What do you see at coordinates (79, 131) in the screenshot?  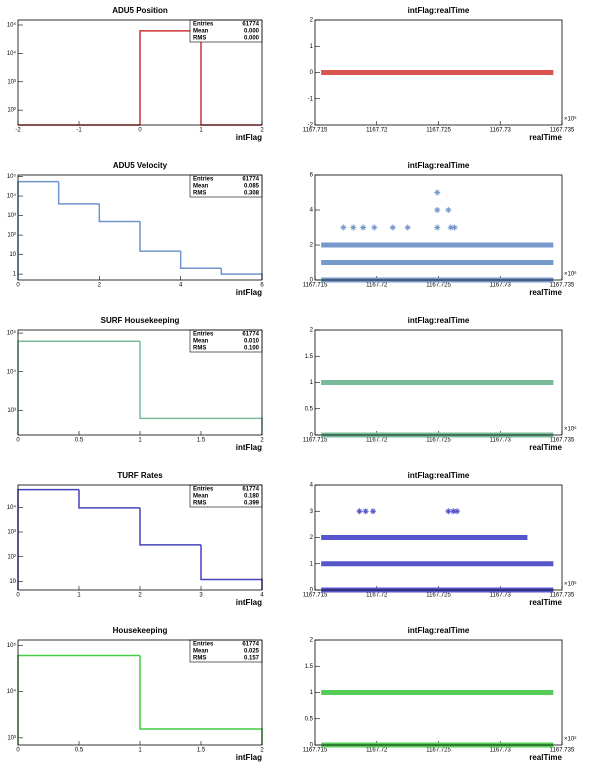 I see `x-tick-label: -1` at bounding box center [79, 131].